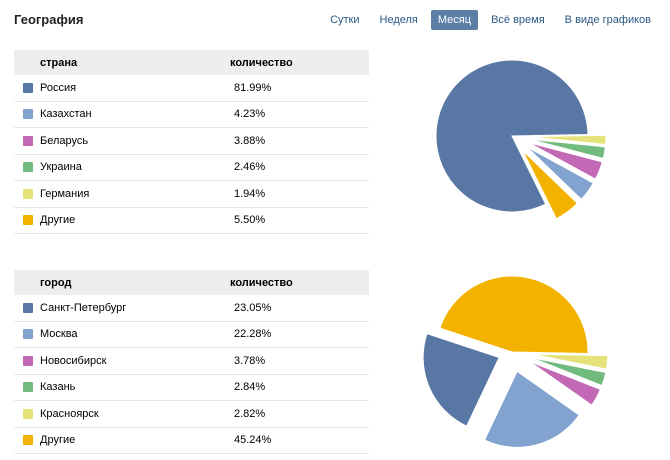  Describe the element at coordinates (253, 440) in the screenshot. I see `row-value: 45.24%` at that location.